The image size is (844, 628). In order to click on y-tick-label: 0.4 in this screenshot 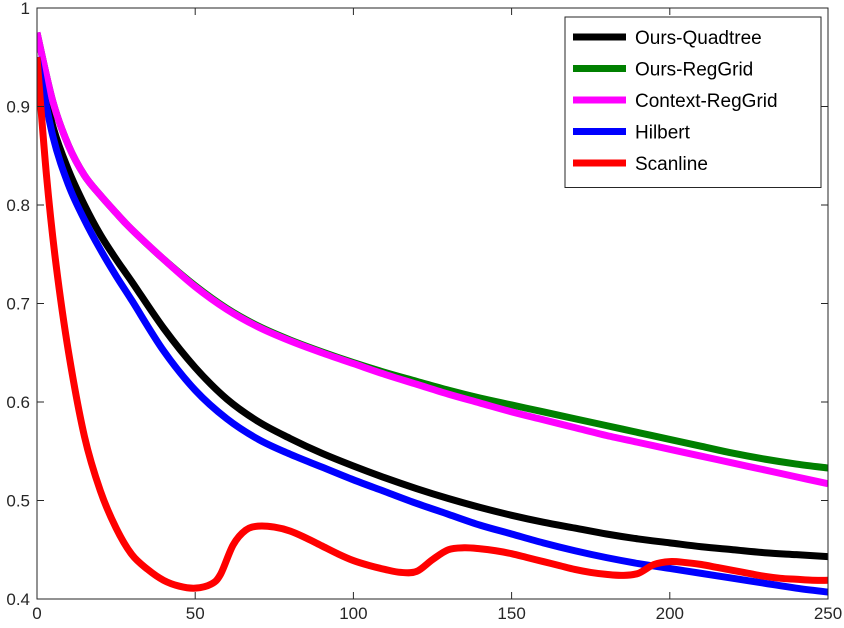, I will do `click(18, 599)`.